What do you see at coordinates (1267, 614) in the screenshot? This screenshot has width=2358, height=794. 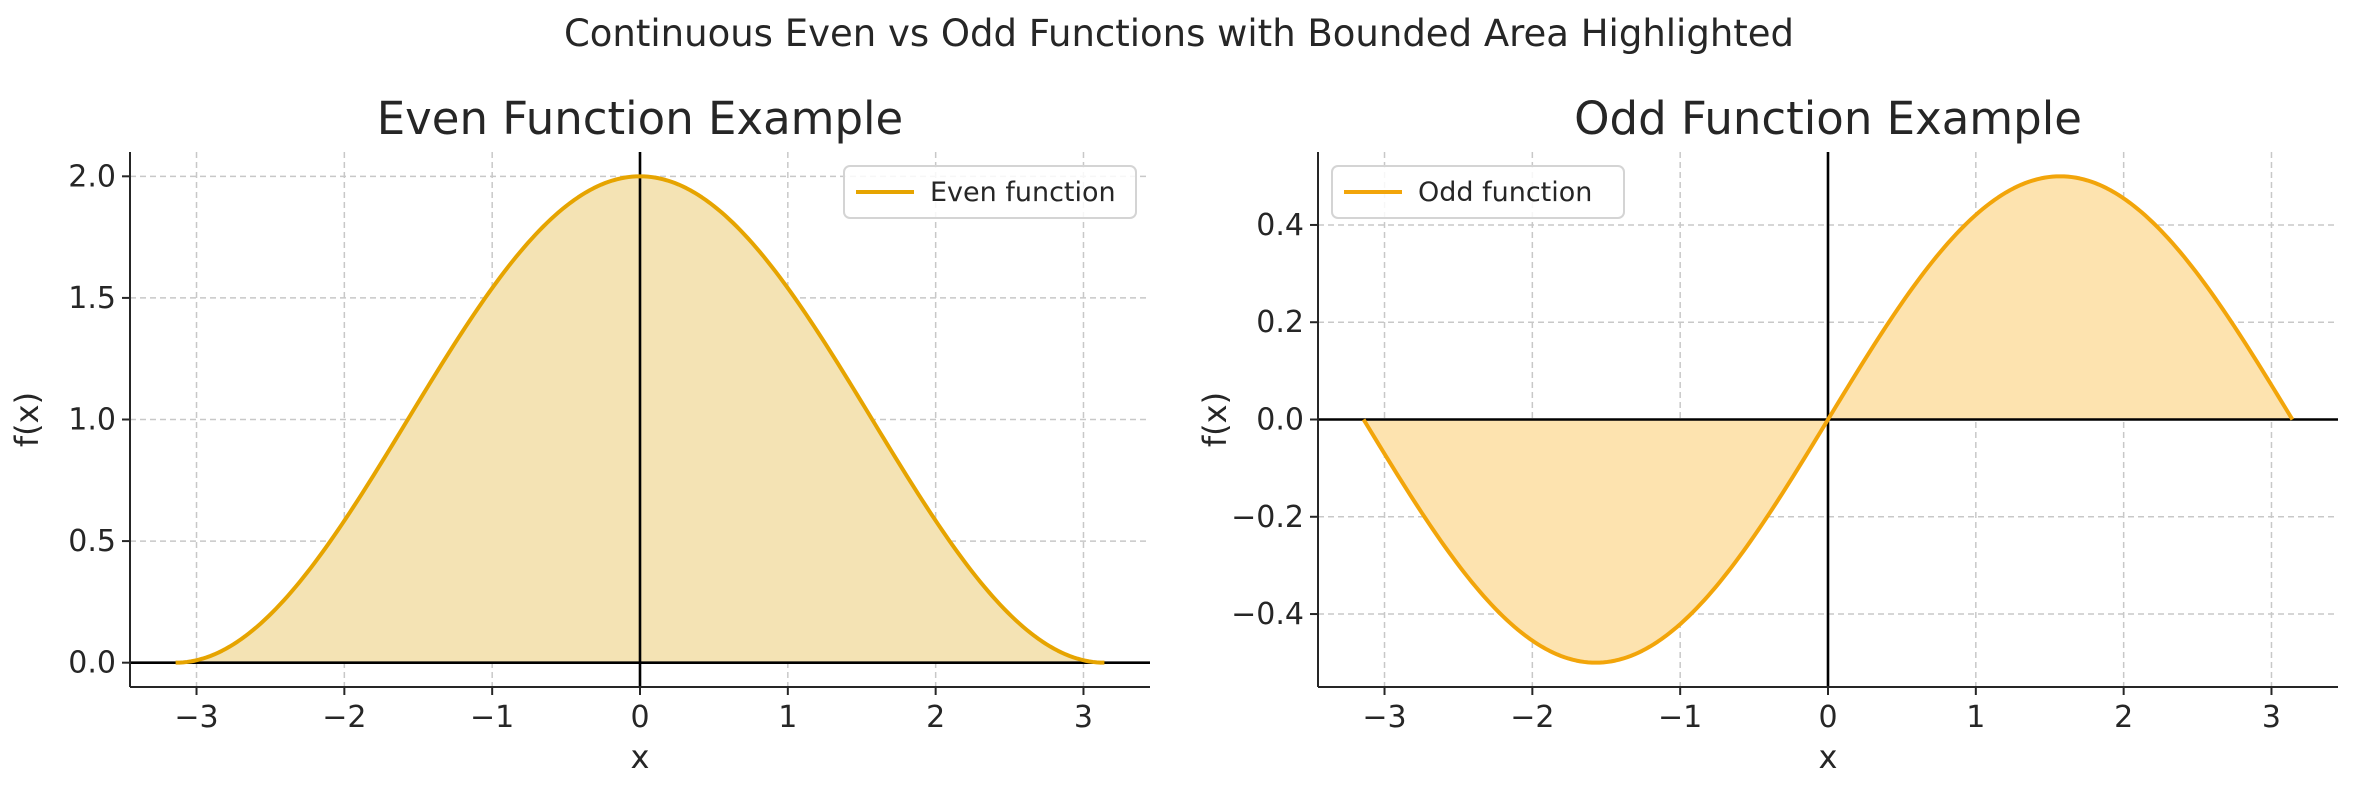 I see `y-tick-label: −0.4` at bounding box center [1267, 614].